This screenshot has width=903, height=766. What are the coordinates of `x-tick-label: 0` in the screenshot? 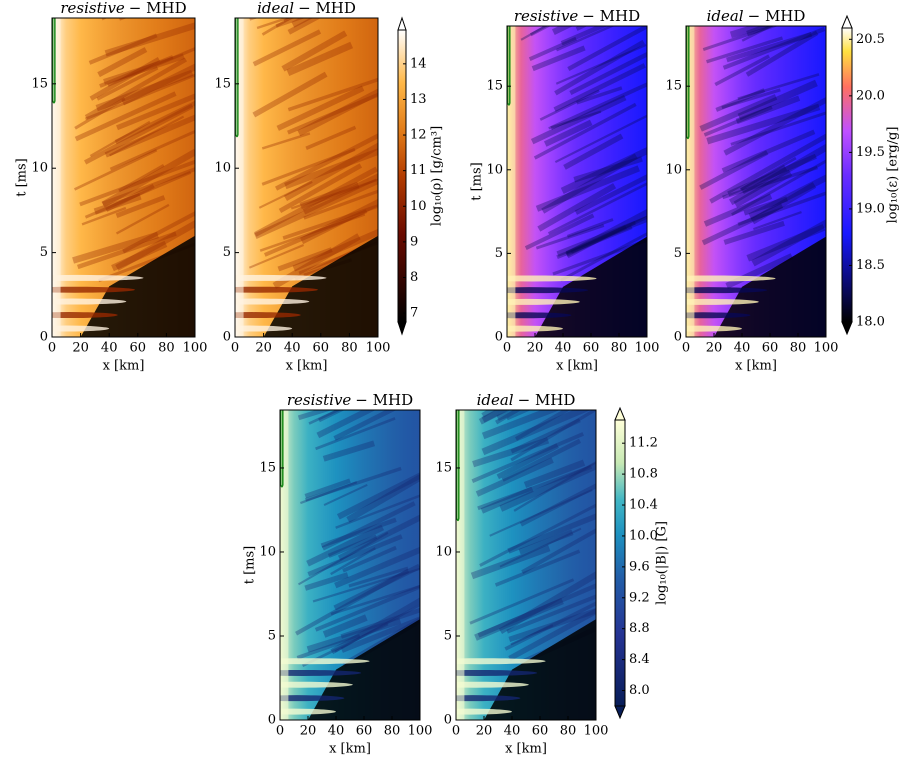 It's located at (235, 348).